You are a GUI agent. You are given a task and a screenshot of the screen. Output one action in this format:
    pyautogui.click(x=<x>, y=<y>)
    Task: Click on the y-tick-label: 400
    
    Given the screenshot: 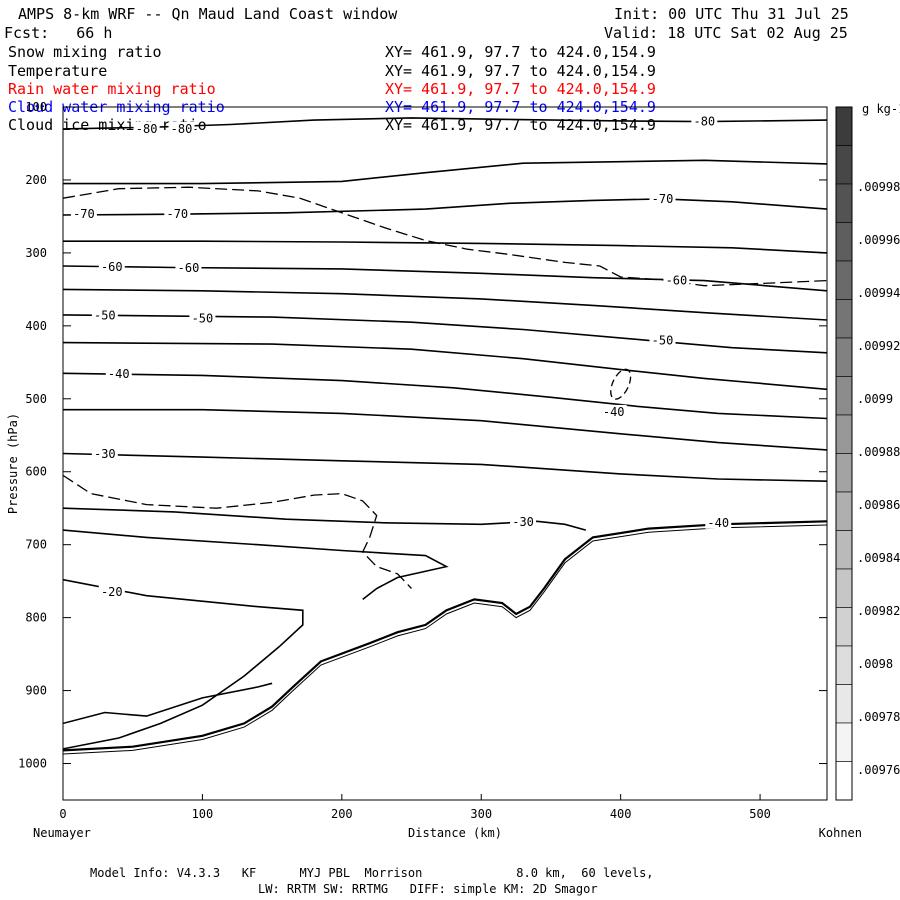 What is the action you would take?
    pyautogui.click(x=36, y=326)
    